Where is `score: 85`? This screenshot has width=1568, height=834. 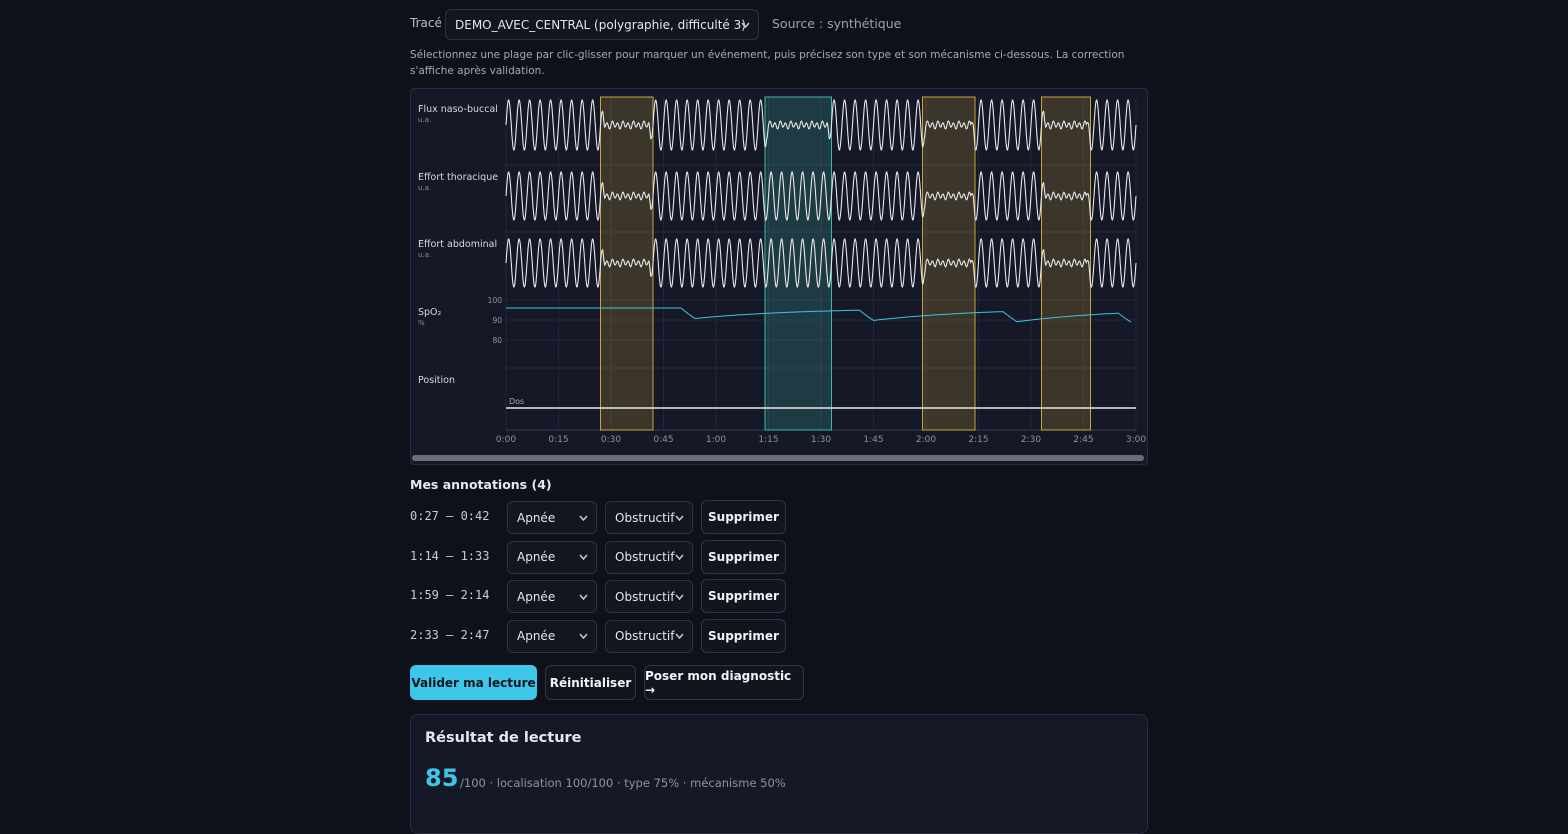
score: 85 is located at coordinates (442, 778).